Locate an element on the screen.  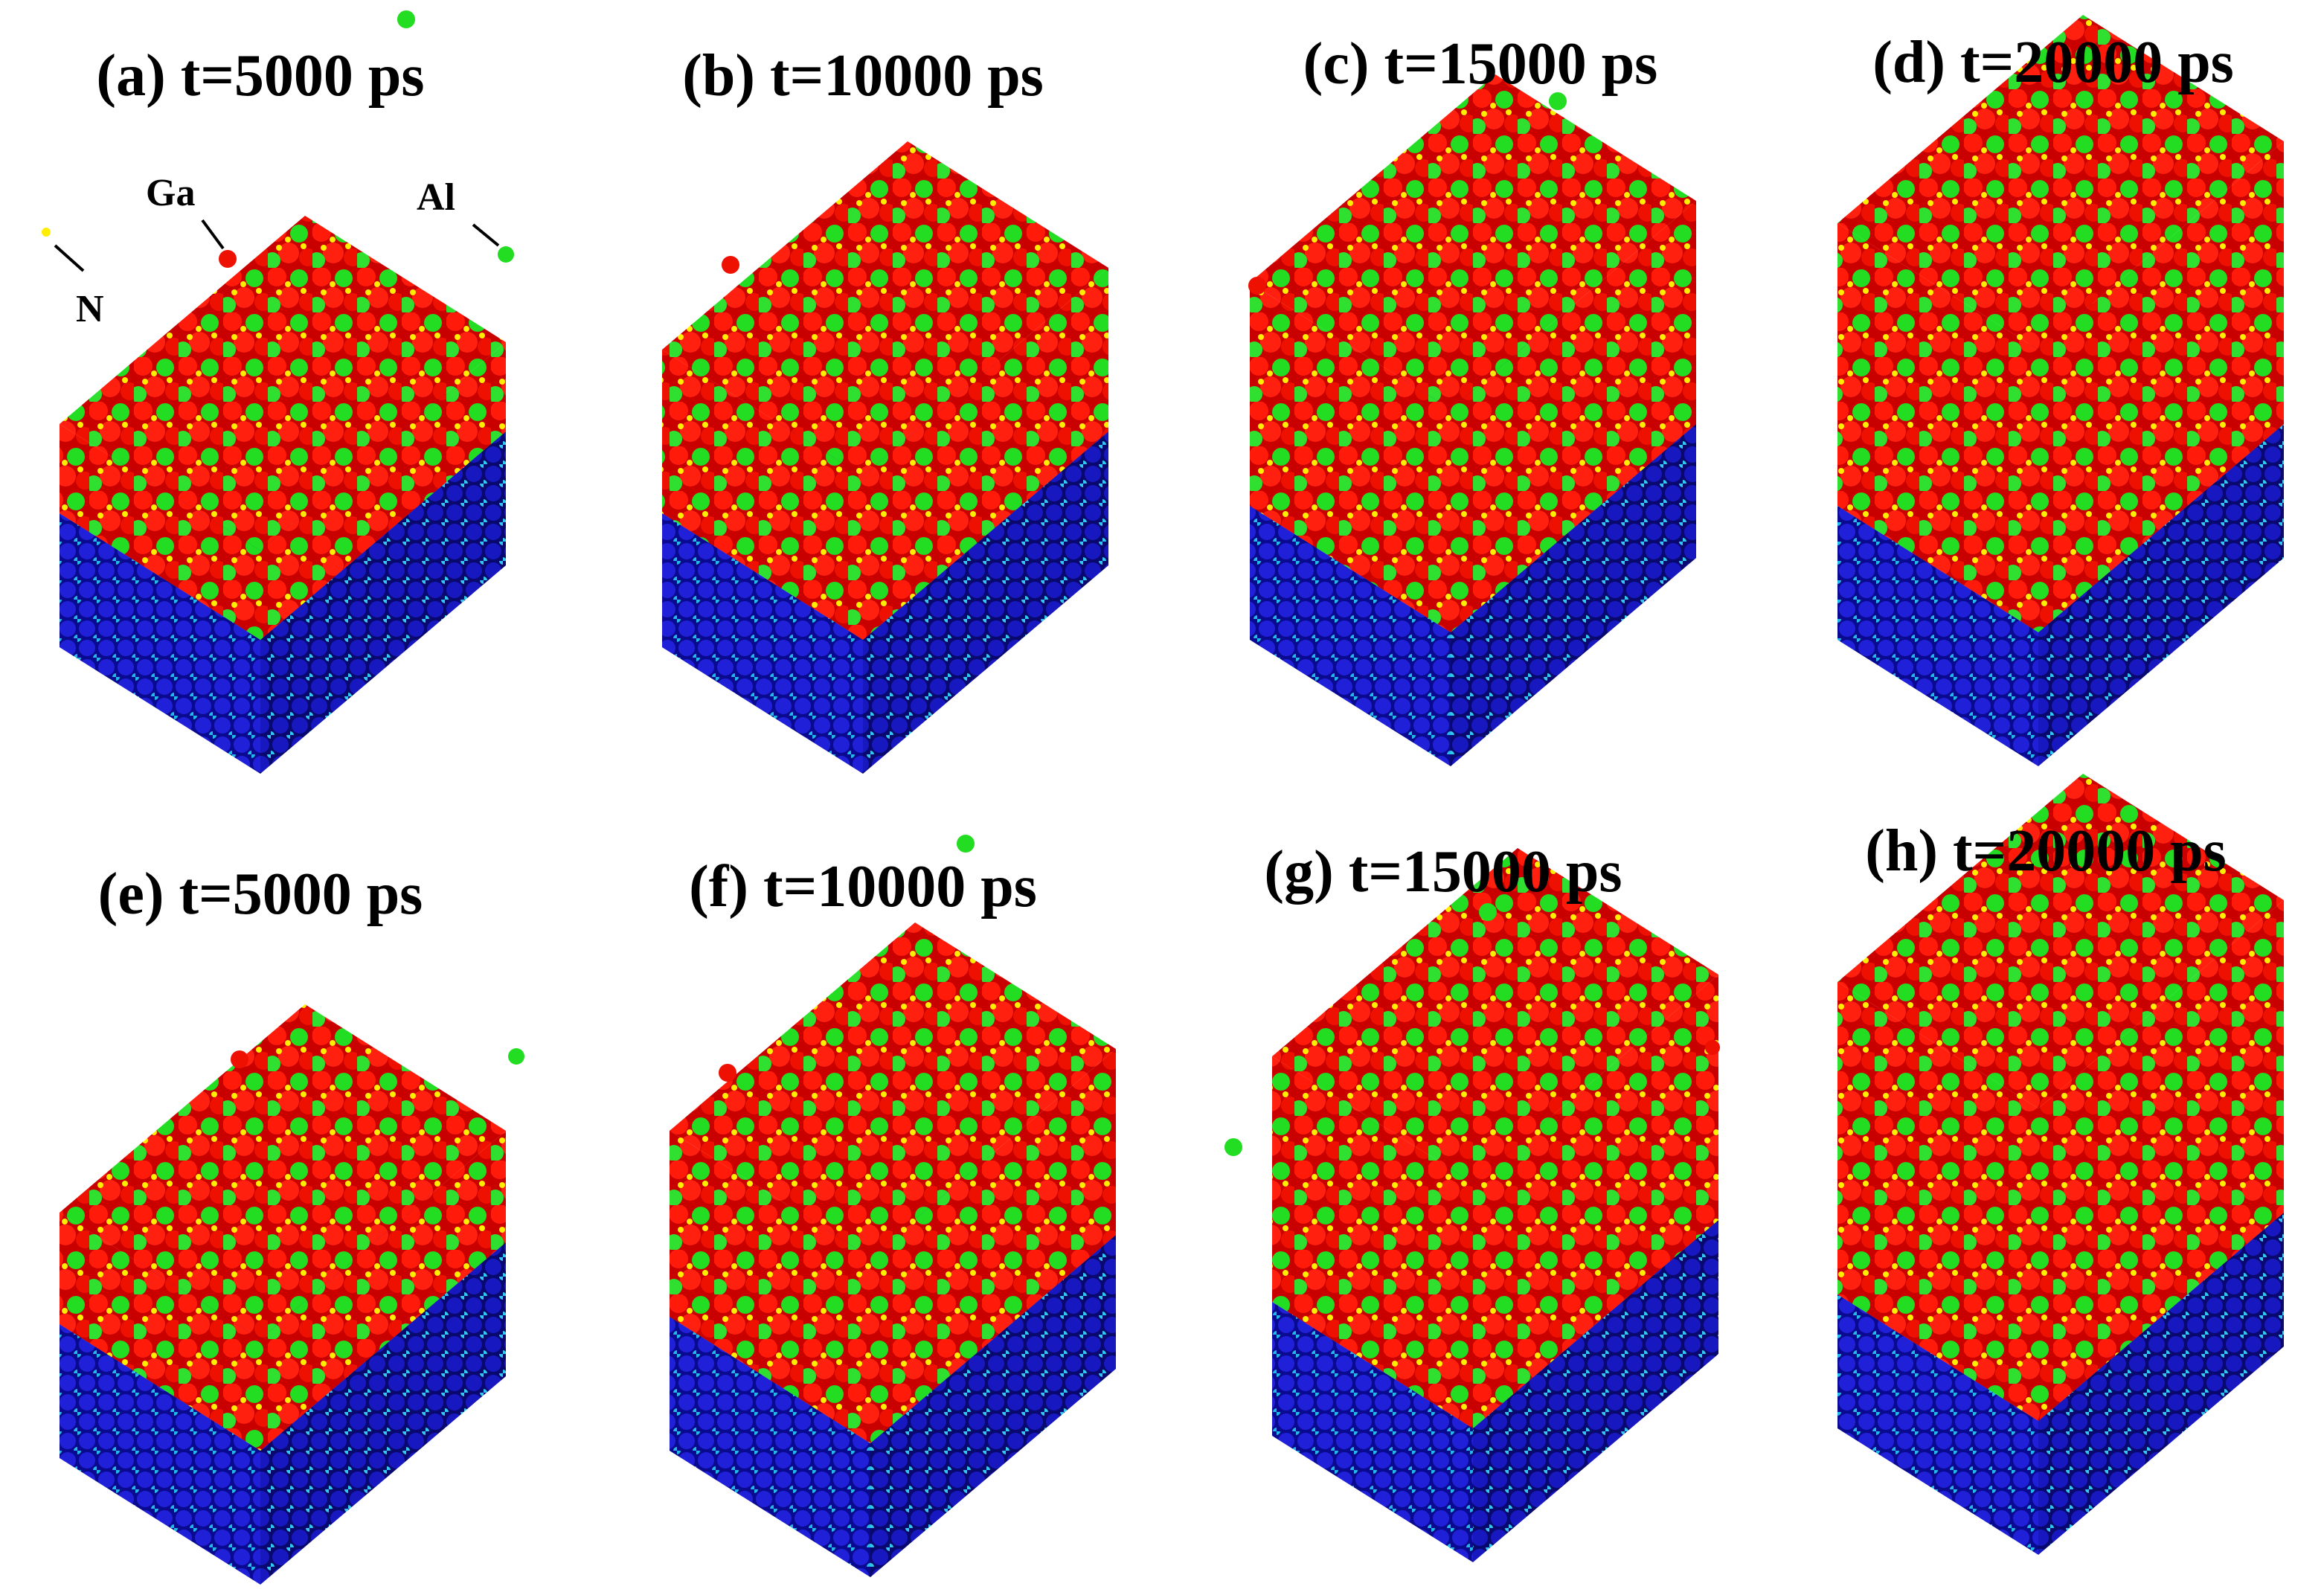
legend-label: N is located at coordinates (90, 309).